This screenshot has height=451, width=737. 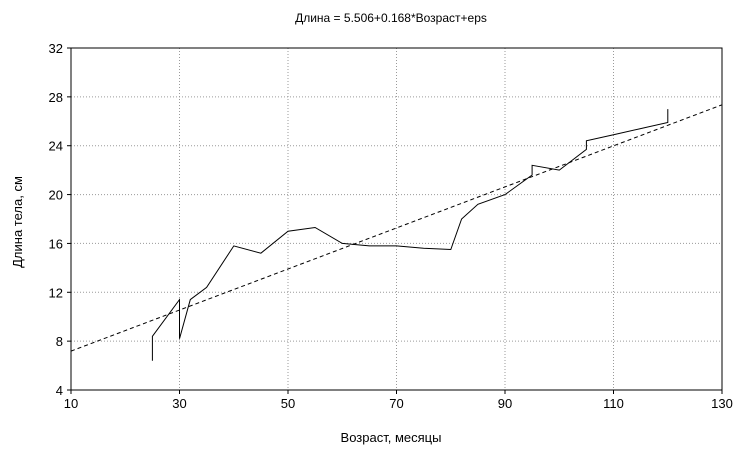 What do you see at coordinates (56, 48) in the screenshot?
I see `y-tick-label: 32` at bounding box center [56, 48].